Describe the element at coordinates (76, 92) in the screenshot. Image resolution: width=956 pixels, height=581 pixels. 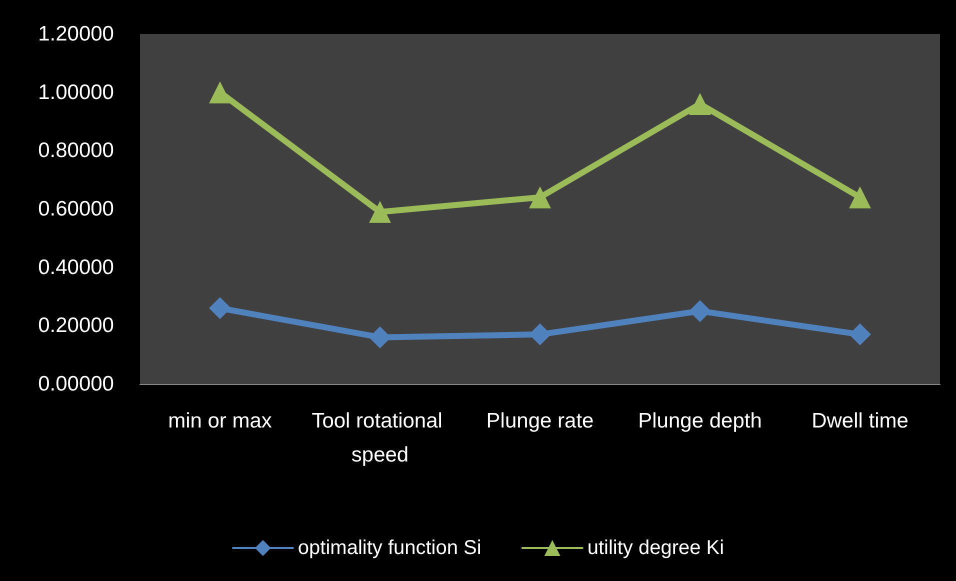
I see `y-tick-label: 1.00000` at that location.